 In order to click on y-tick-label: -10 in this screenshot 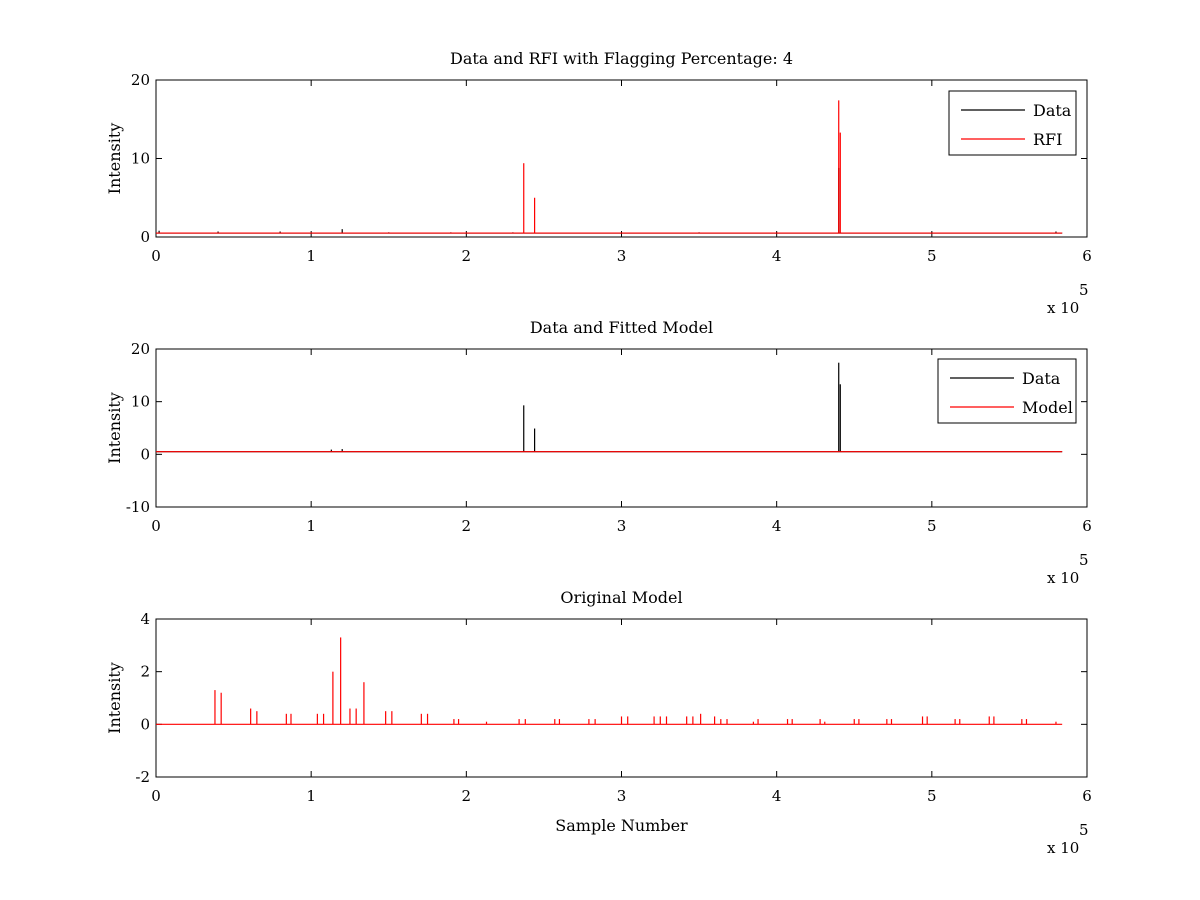, I will do `click(138, 507)`.